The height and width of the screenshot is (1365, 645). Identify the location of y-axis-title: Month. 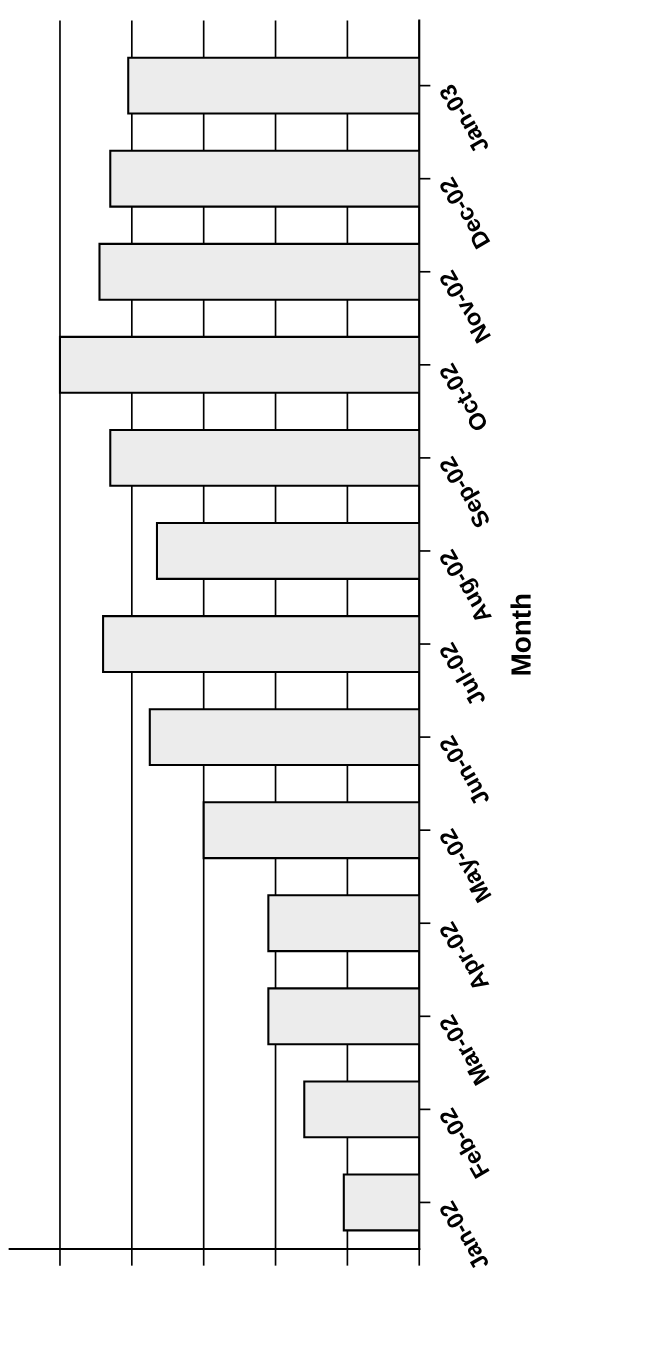
(520, 634).